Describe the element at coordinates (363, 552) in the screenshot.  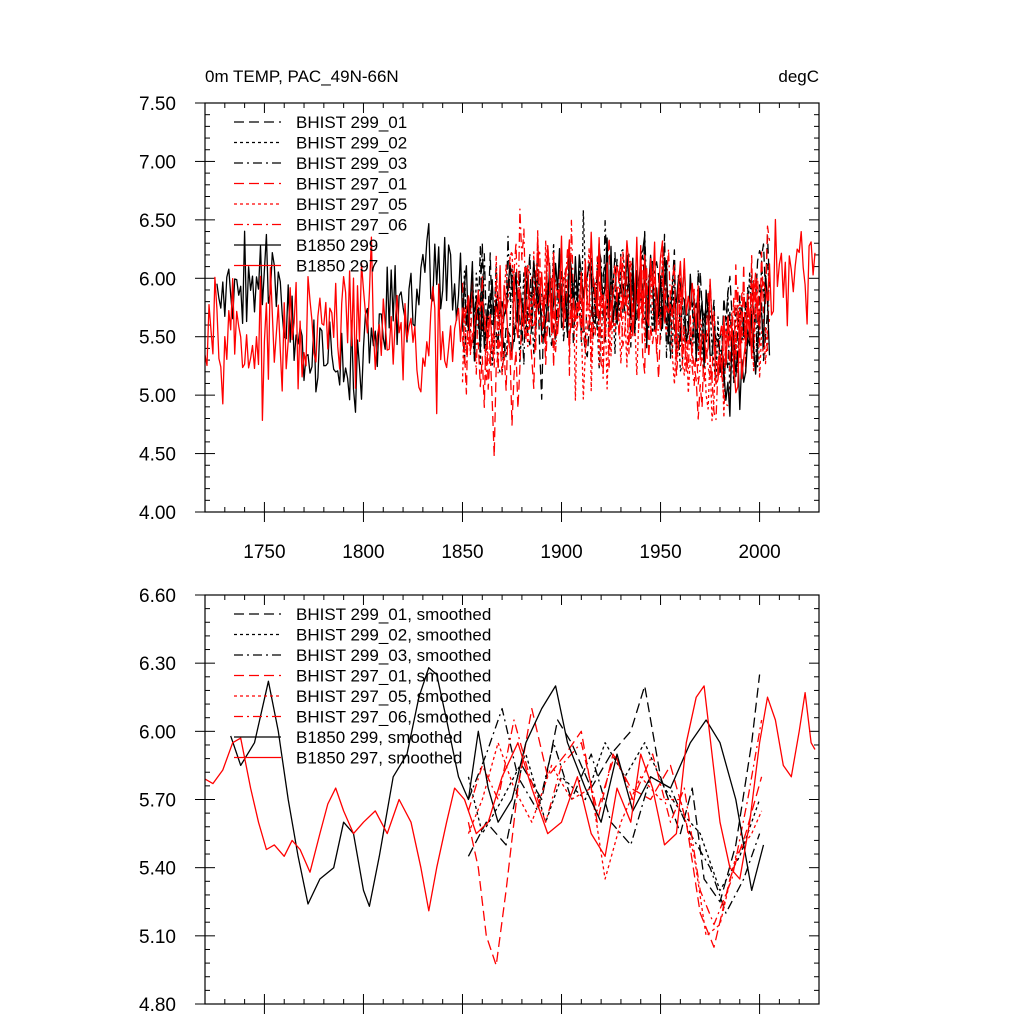
I see `x-tick-label: 1800` at that location.